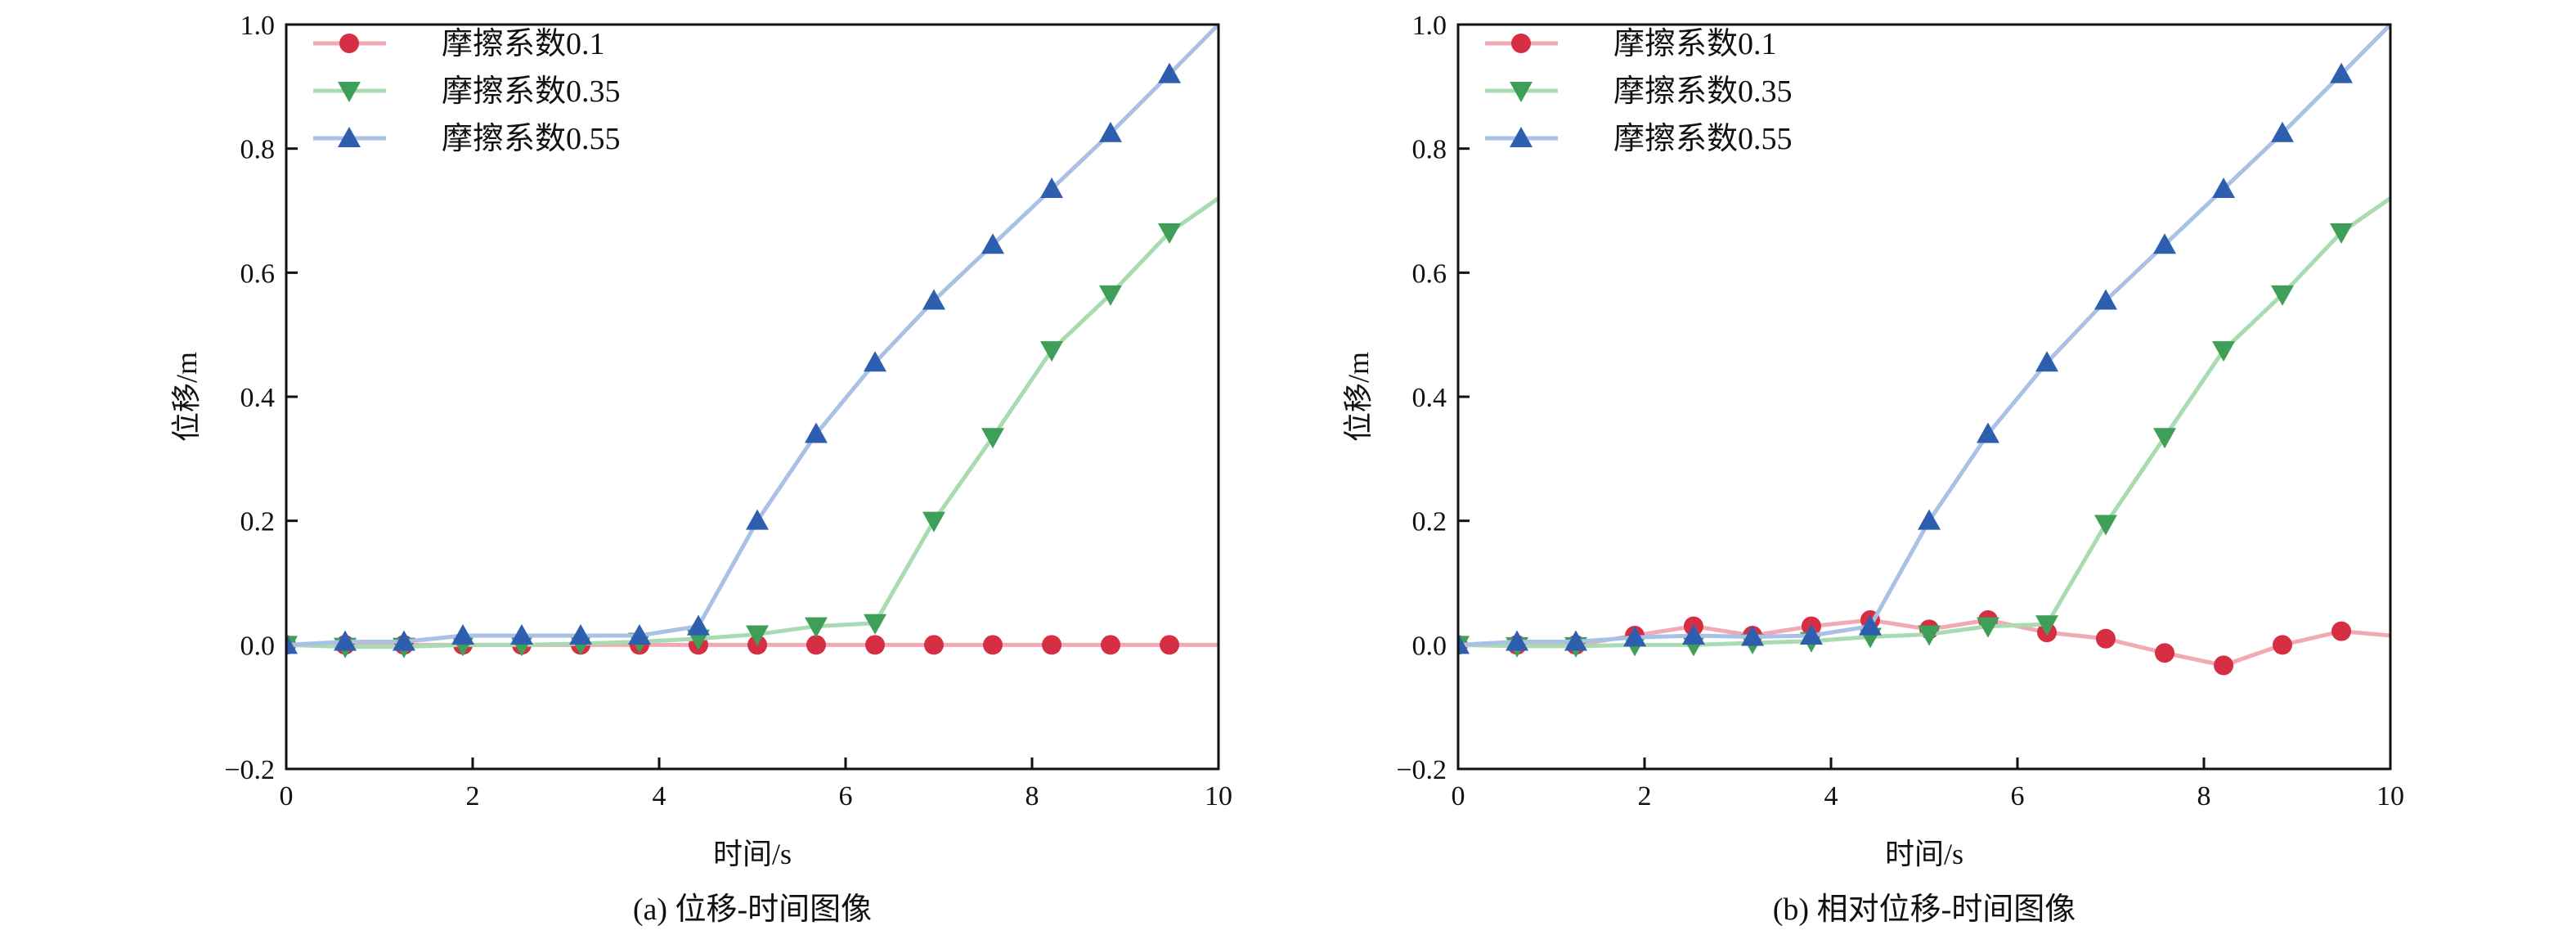 The image size is (2576, 944). What do you see at coordinates (1429, 398) in the screenshot?
I see `y-tick-label: 0.4` at bounding box center [1429, 398].